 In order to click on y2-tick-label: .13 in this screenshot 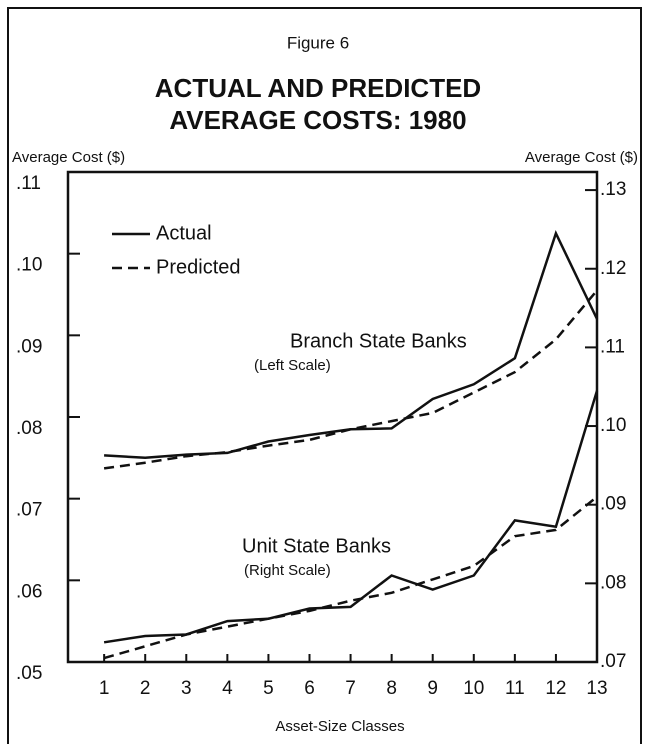, I will do `click(613, 189)`.